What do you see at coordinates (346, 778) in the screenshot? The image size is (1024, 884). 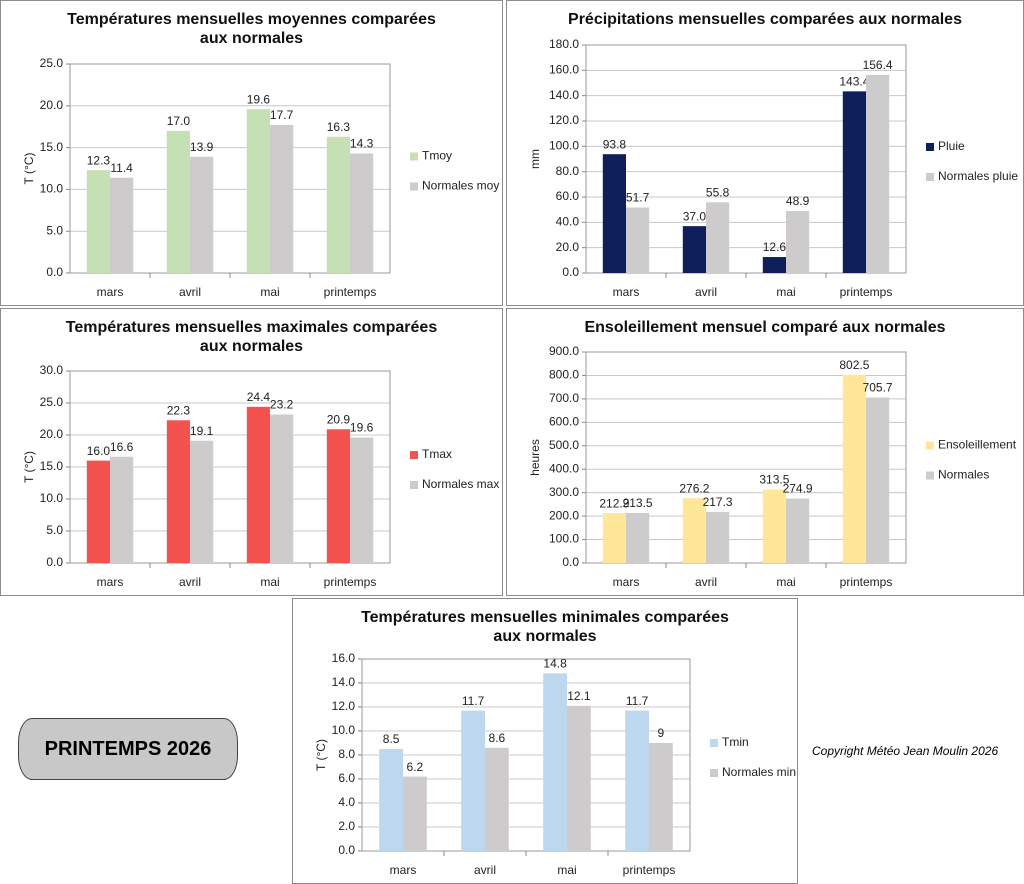 I see `y-tick-label: 6.0` at bounding box center [346, 778].